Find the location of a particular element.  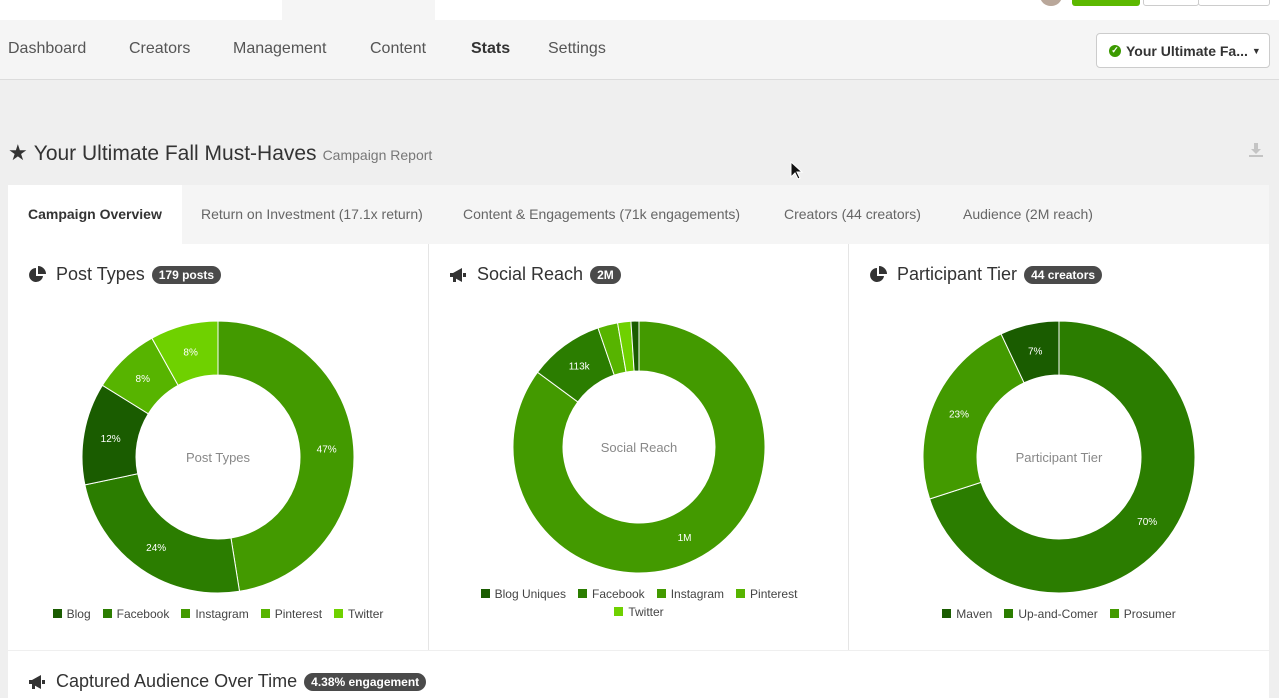

count-badge: 44 creators is located at coordinates (1063, 274).